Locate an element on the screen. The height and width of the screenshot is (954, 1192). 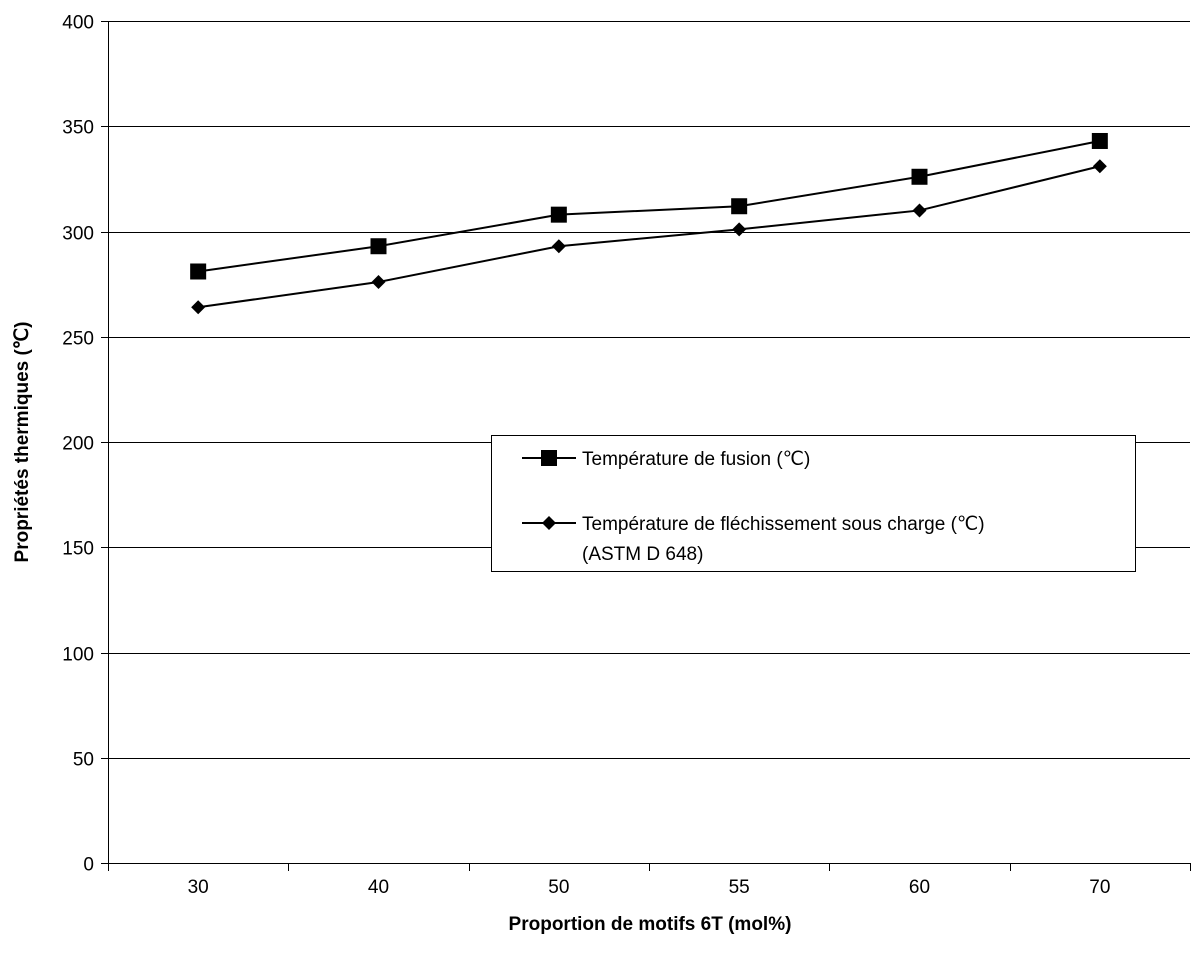
y-tick-label: 300 is located at coordinates (78, 234).